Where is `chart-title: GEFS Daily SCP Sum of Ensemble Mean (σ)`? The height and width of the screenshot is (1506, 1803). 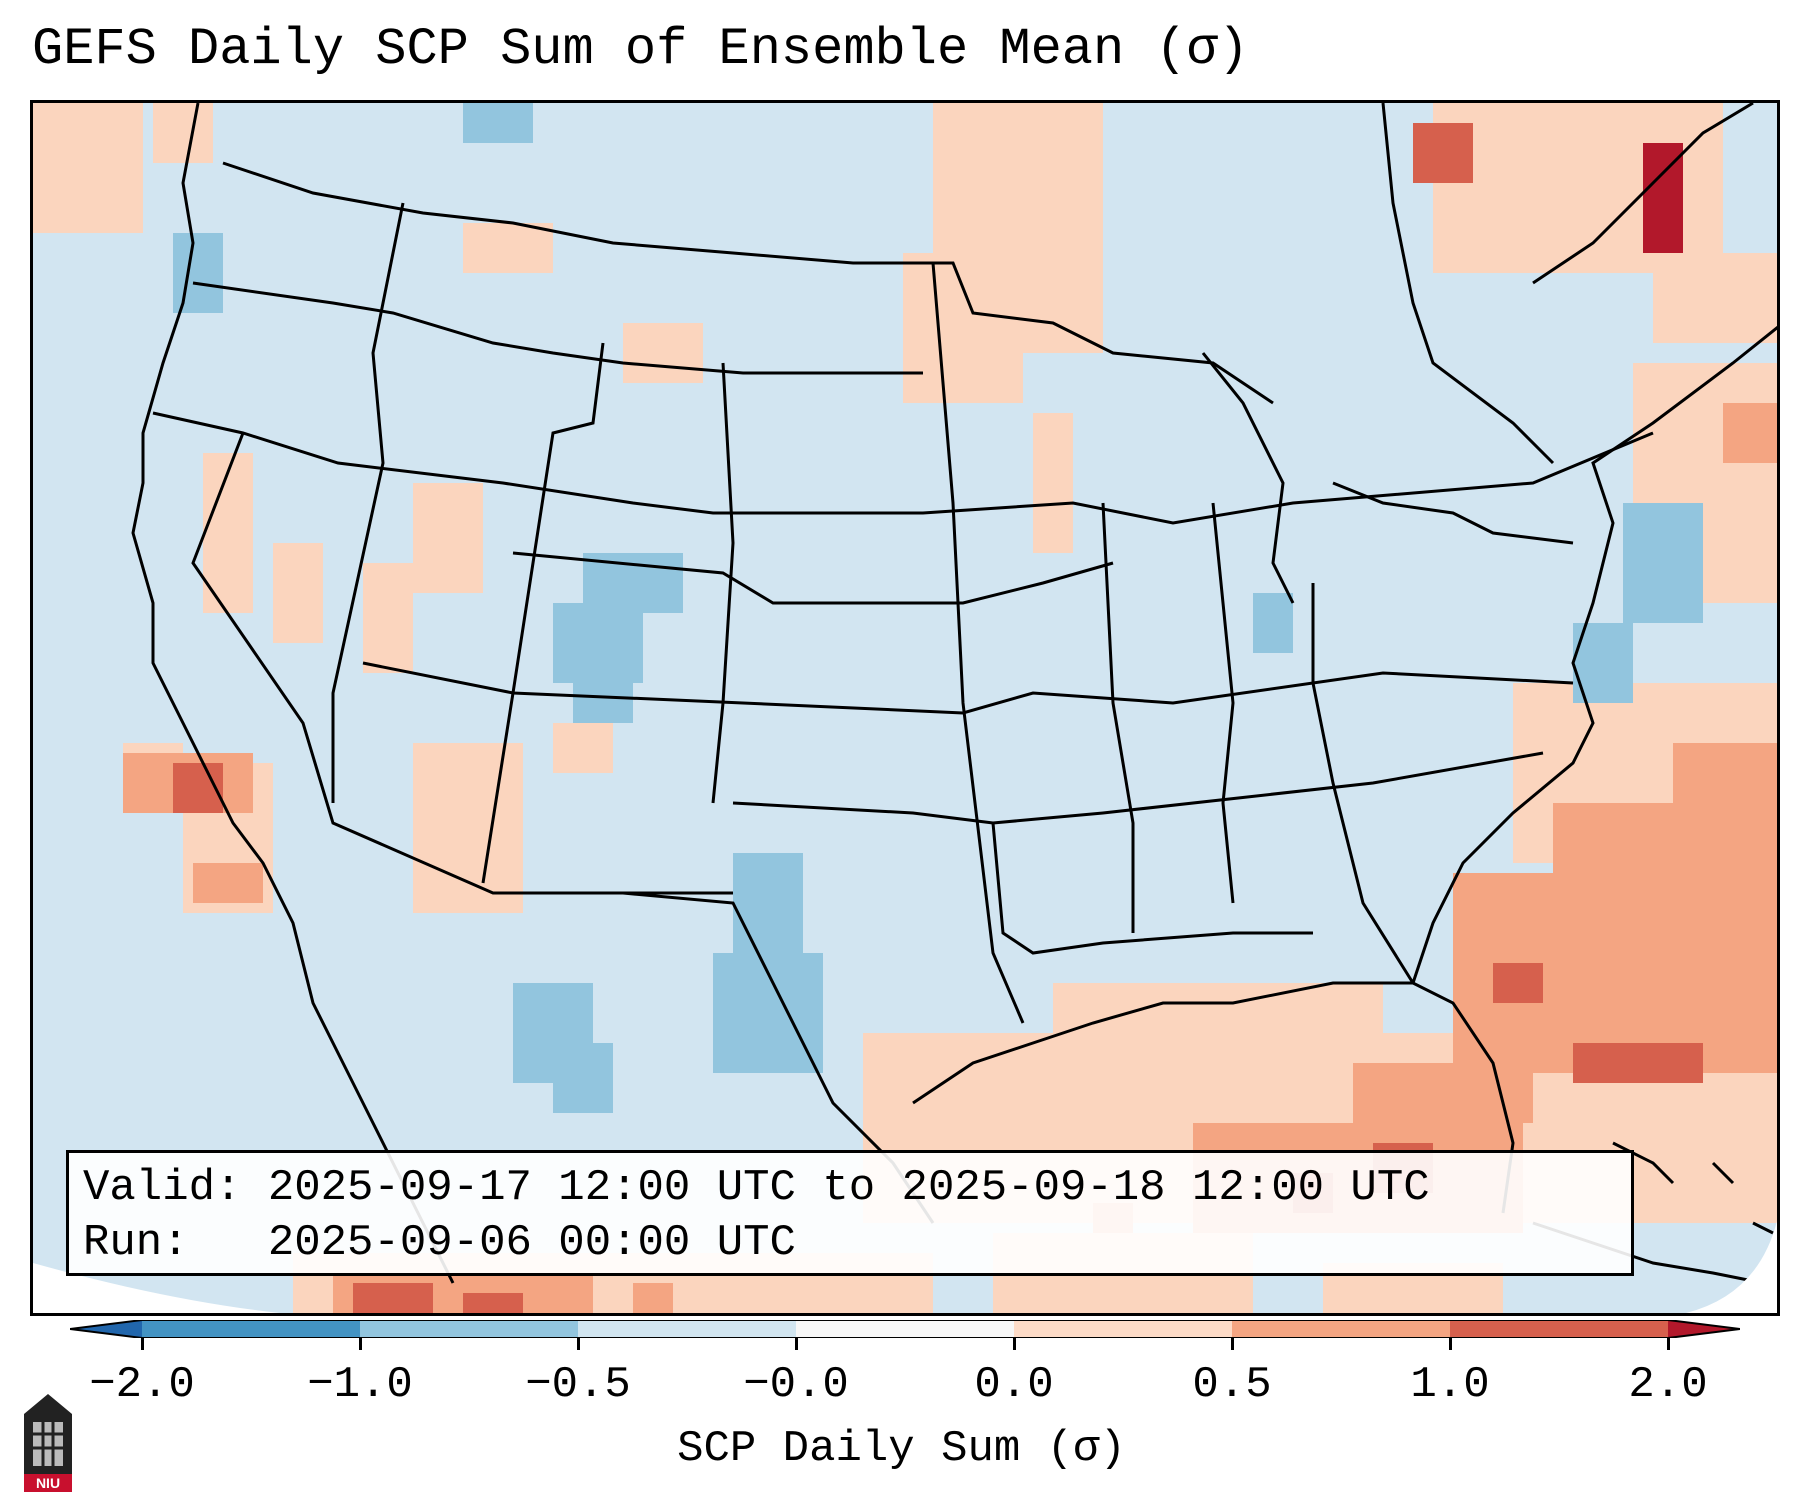 chart-title: GEFS Daily SCP Sum of Ensemble Mean (σ) is located at coordinates (640, 49).